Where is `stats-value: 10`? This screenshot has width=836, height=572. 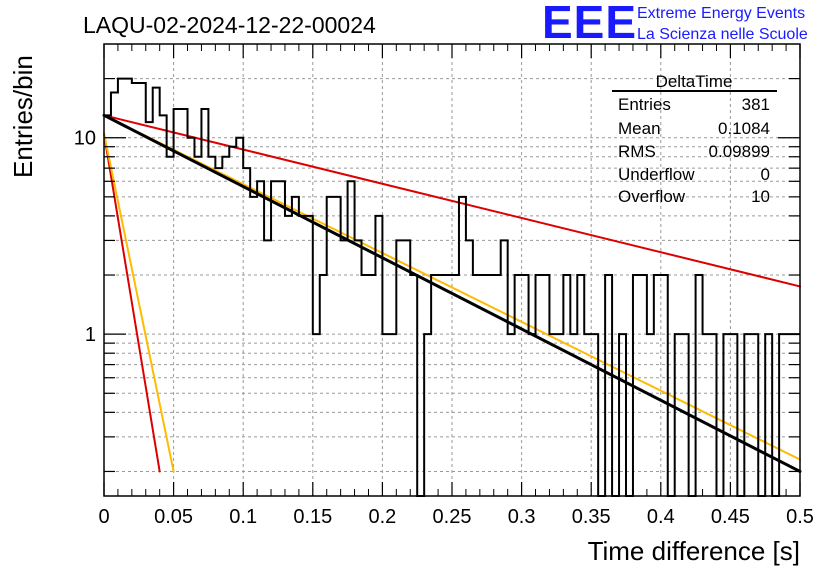
stats-value: 10 is located at coordinates (760, 196).